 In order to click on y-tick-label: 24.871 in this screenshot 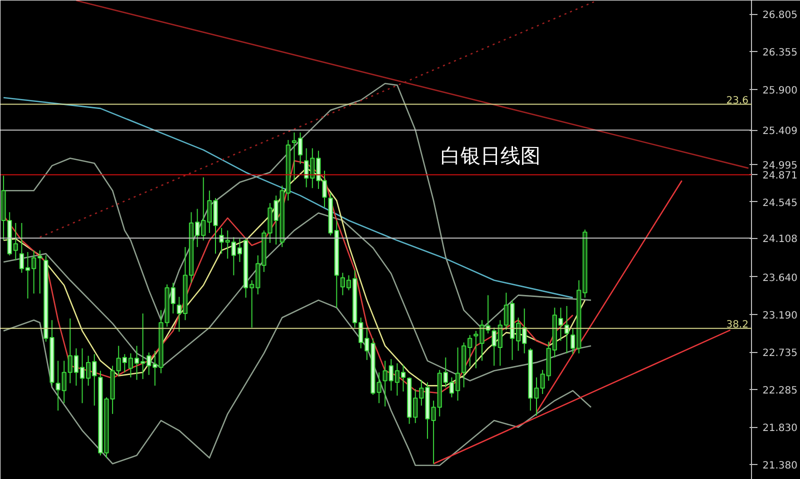, I will do `click(780, 176)`.